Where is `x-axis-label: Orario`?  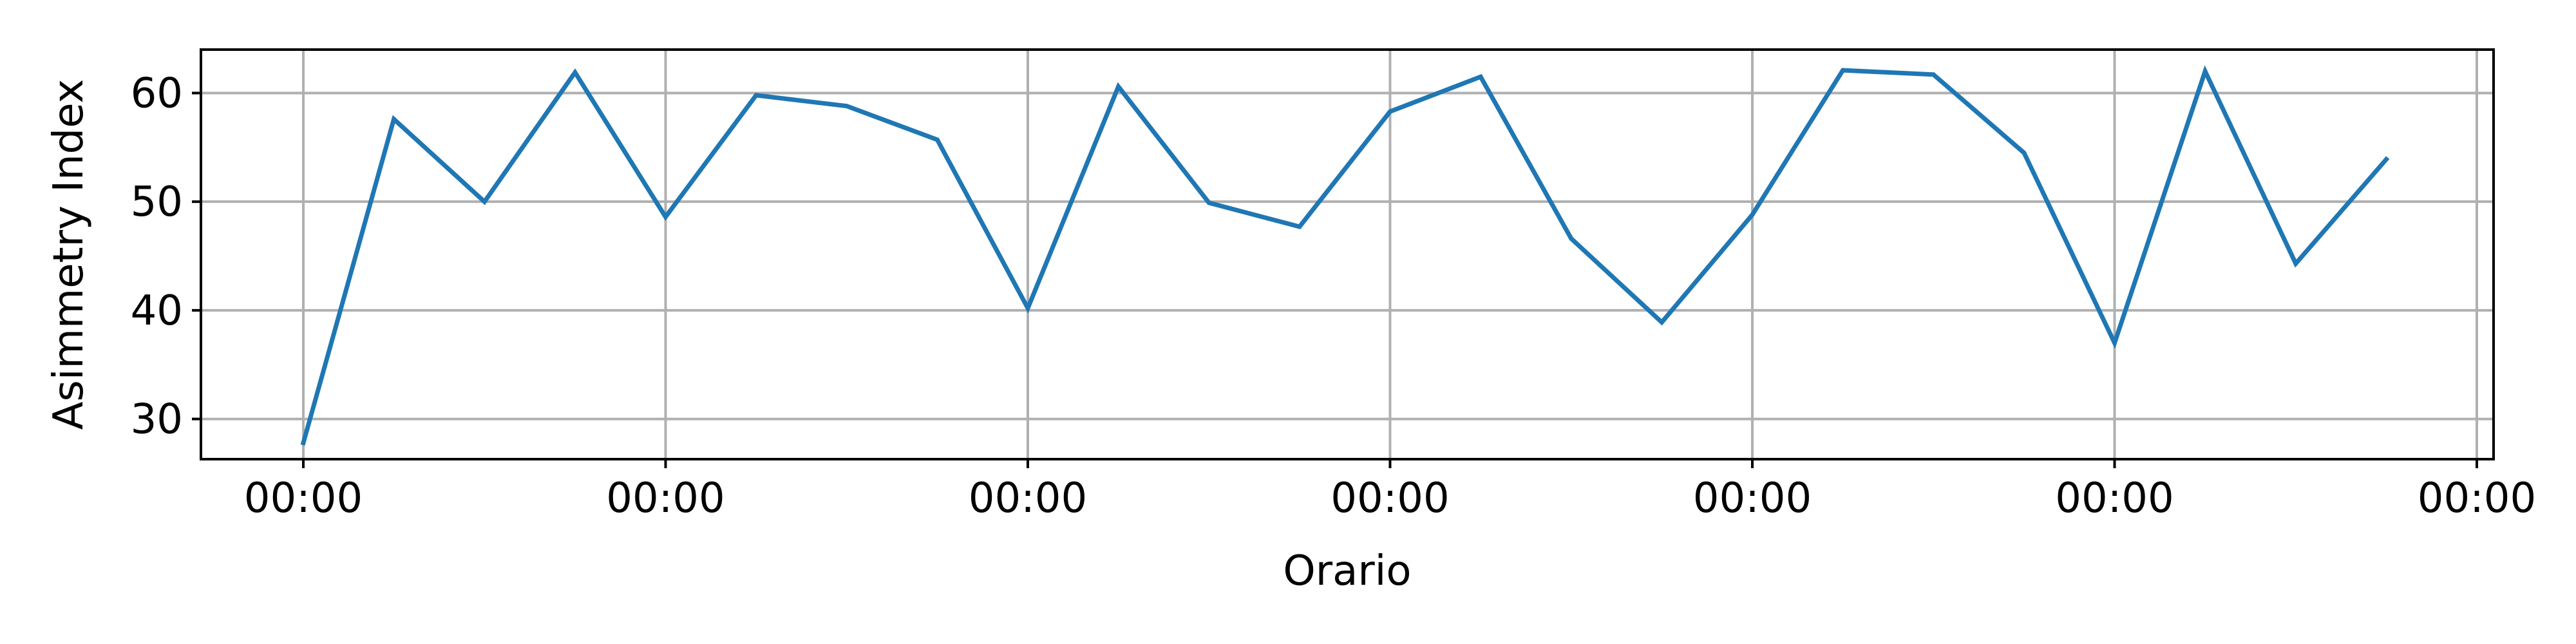 x-axis-label: Orario is located at coordinates (1347, 571).